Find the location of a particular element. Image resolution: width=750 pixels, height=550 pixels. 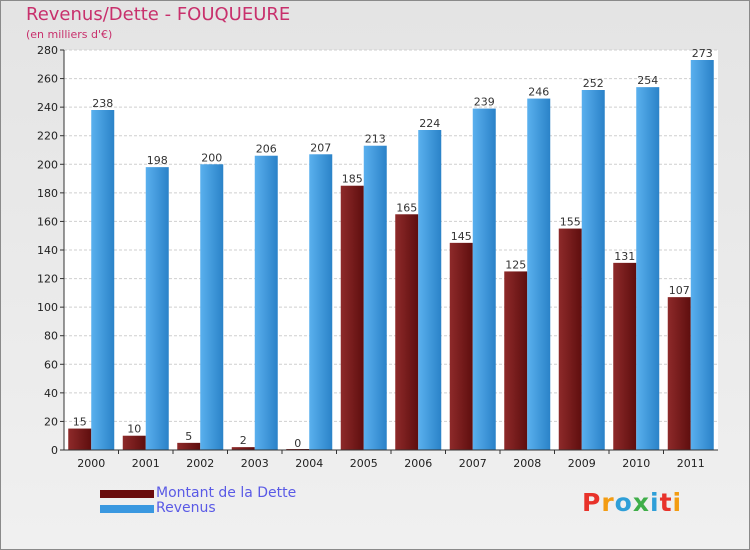

data-label-dette: 165 is located at coordinates (406, 207).